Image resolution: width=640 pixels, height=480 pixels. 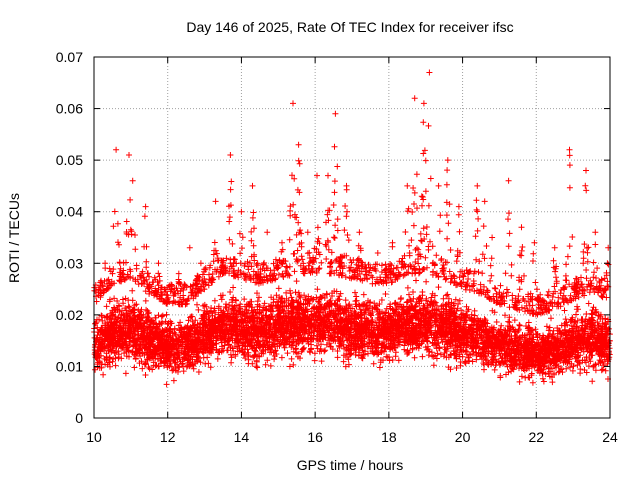 What do you see at coordinates (94, 437) in the screenshot?
I see `x-tick-label: 10` at bounding box center [94, 437].